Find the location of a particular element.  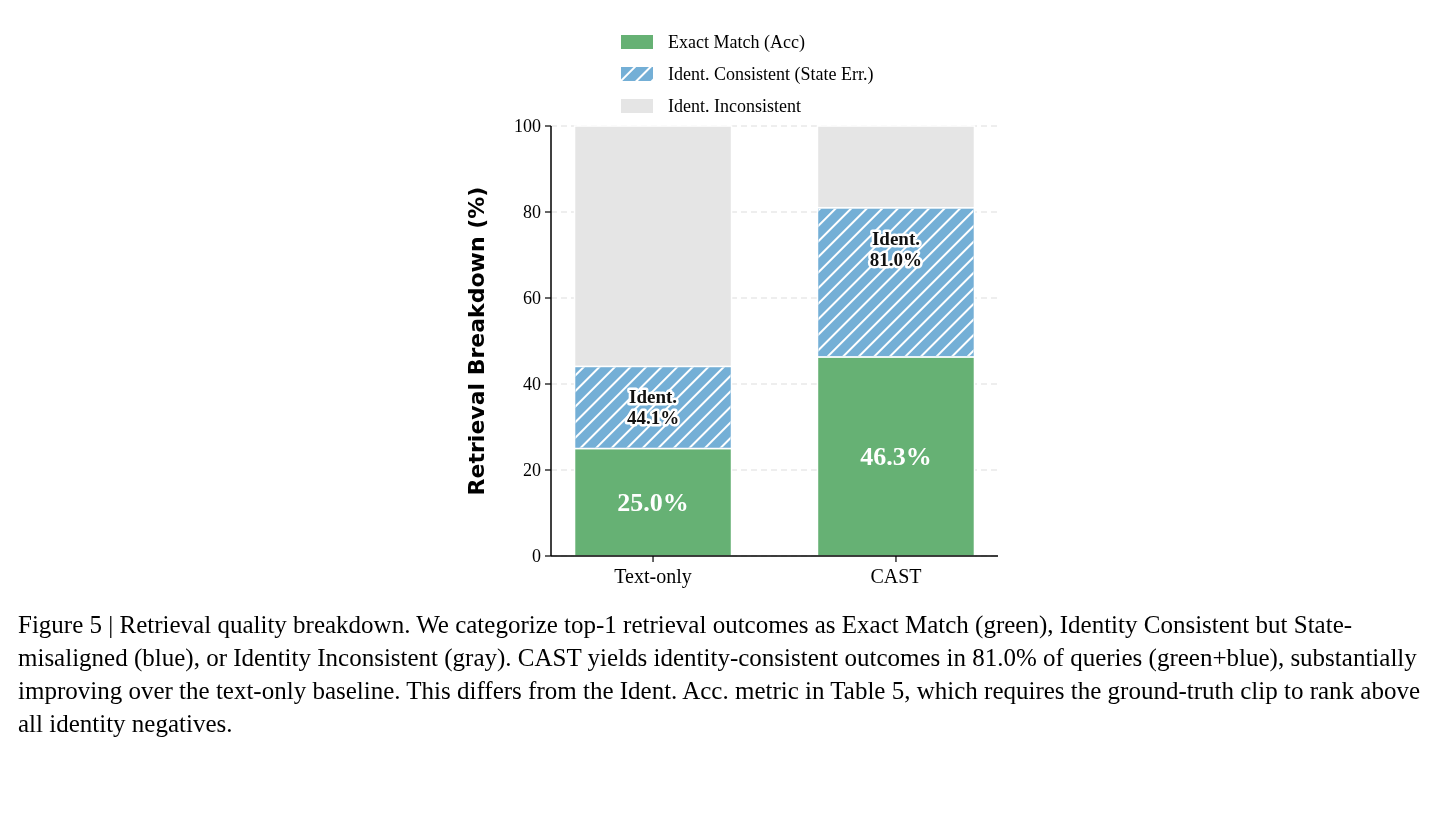

data-label: 25.0% is located at coordinates (653, 502).